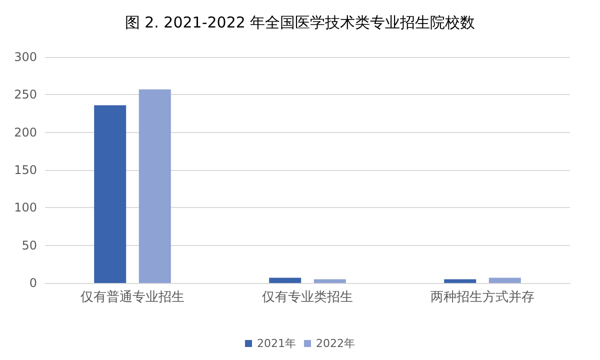 The height and width of the screenshot is (360, 600). Describe the element at coordinates (25, 95) in the screenshot. I see `y-tick-label: 250` at that location.